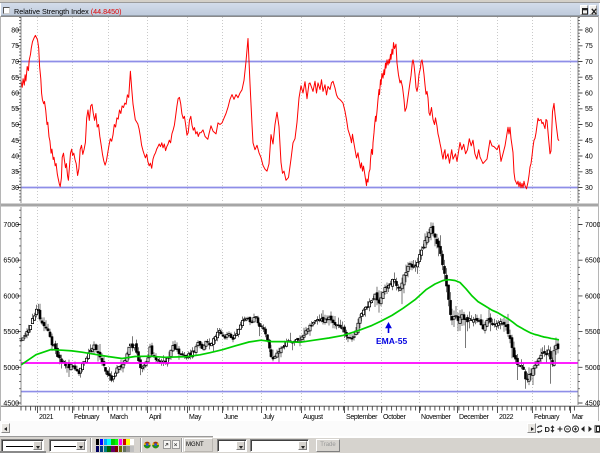 The width and height of the screenshot is (600, 453). Describe the element at coordinates (155, 417) in the screenshot. I see `svg-text: April` at that location.